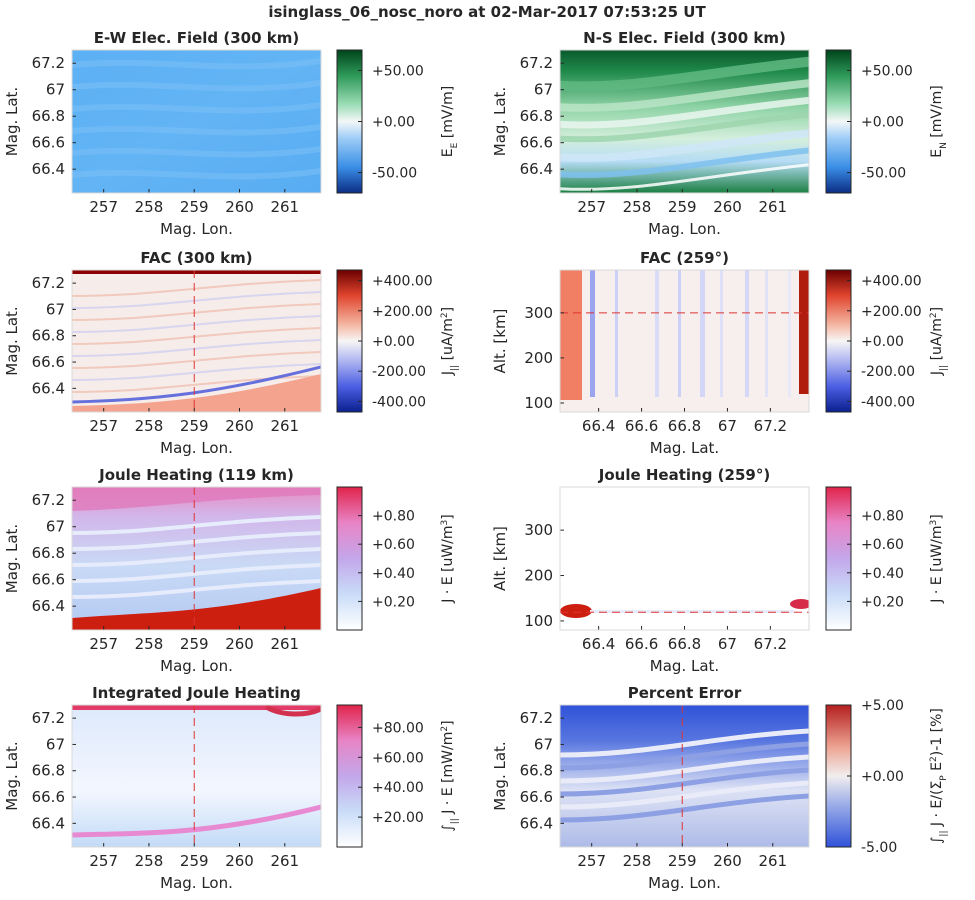 The height and width of the screenshot is (900, 975). What do you see at coordinates (598, 426) in the screenshot?
I see `x-tick-label: 66.4` at bounding box center [598, 426].